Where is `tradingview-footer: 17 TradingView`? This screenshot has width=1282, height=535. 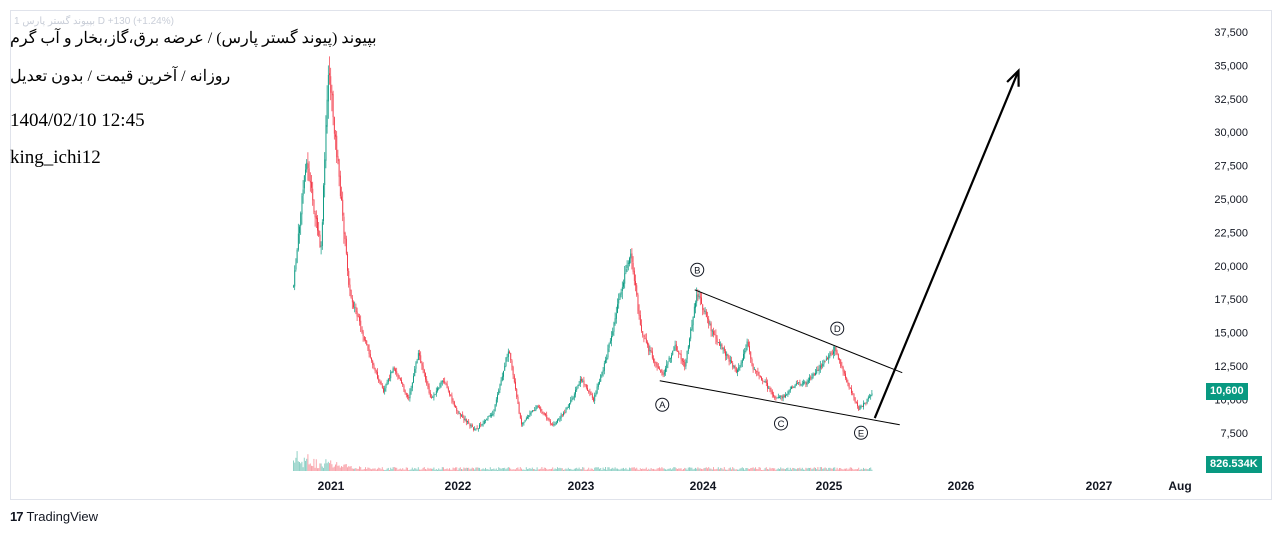
tradingview-footer: 17 TradingView is located at coordinates (54, 516).